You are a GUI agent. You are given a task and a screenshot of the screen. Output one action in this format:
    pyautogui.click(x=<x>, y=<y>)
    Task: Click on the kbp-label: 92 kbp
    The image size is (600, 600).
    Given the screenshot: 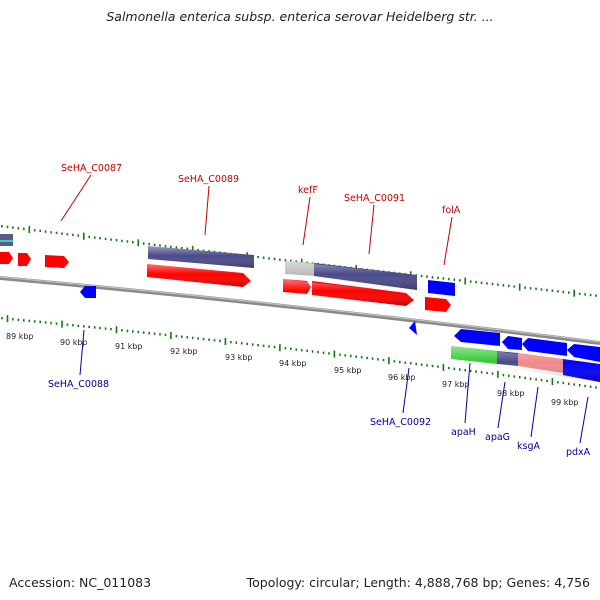 What is the action you would take?
    pyautogui.click(x=184, y=351)
    